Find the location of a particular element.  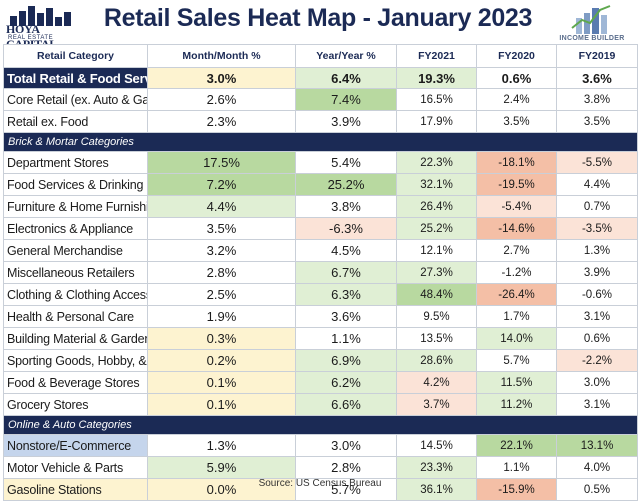

fy2021-cell: 12.1% is located at coordinates (436, 250).